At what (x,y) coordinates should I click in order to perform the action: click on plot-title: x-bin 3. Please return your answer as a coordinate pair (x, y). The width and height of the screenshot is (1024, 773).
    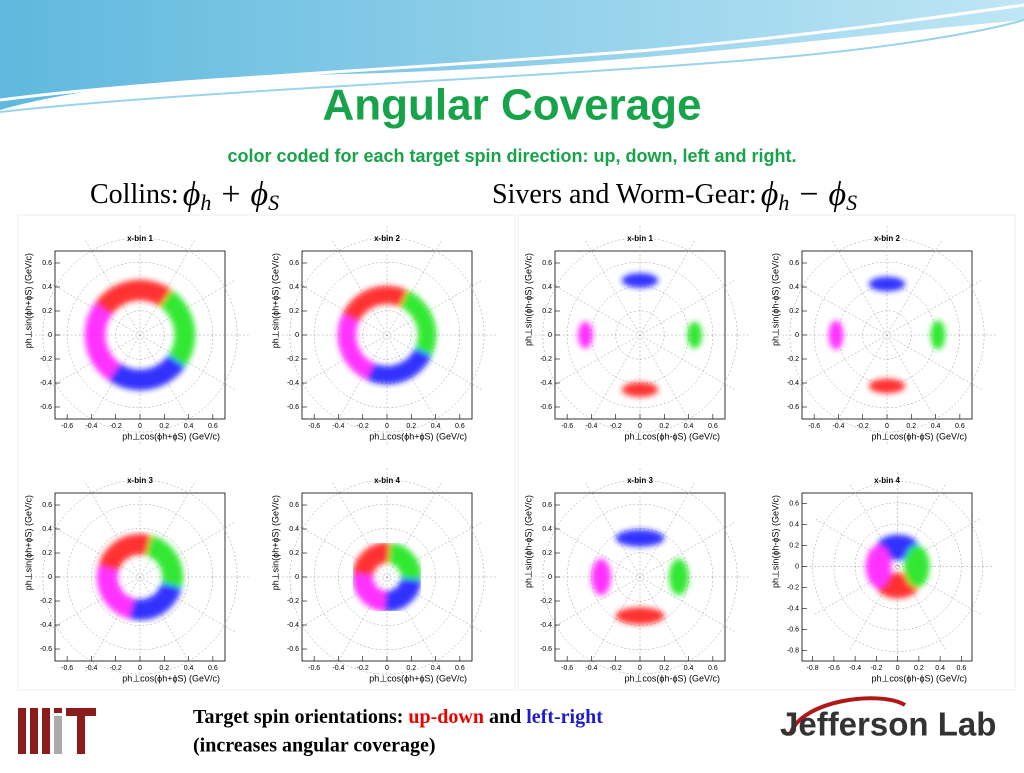
    Looking at the image, I should click on (140, 480).